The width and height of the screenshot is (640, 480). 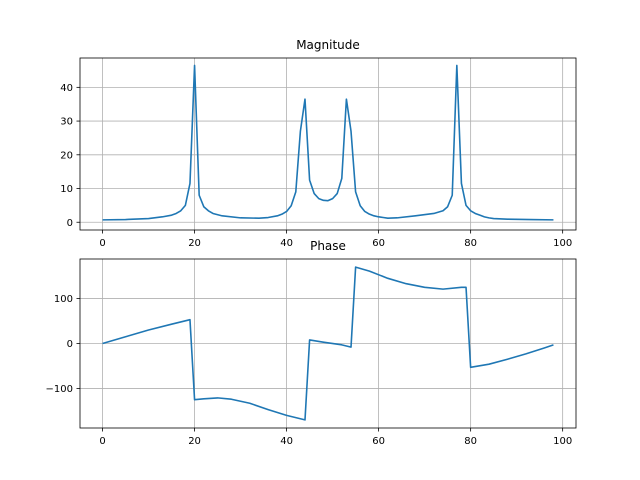 What do you see at coordinates (328, 45) in the screenshot?
I see `magnitude-title: Magnitude` at bounding box center [328, 45].